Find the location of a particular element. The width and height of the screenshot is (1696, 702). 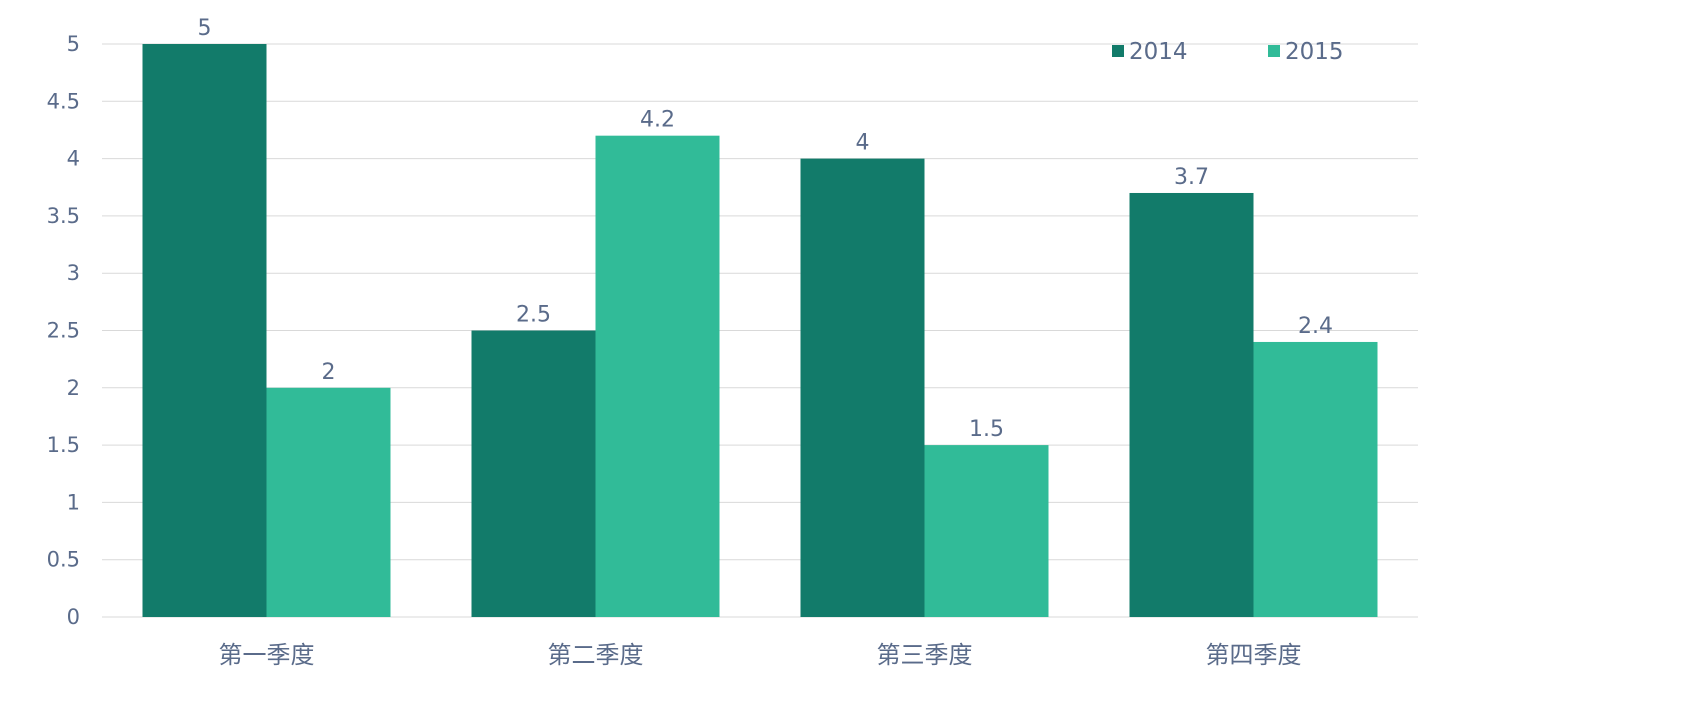

legend-label-2014: 2014 is located at coordinates (1158, 52).